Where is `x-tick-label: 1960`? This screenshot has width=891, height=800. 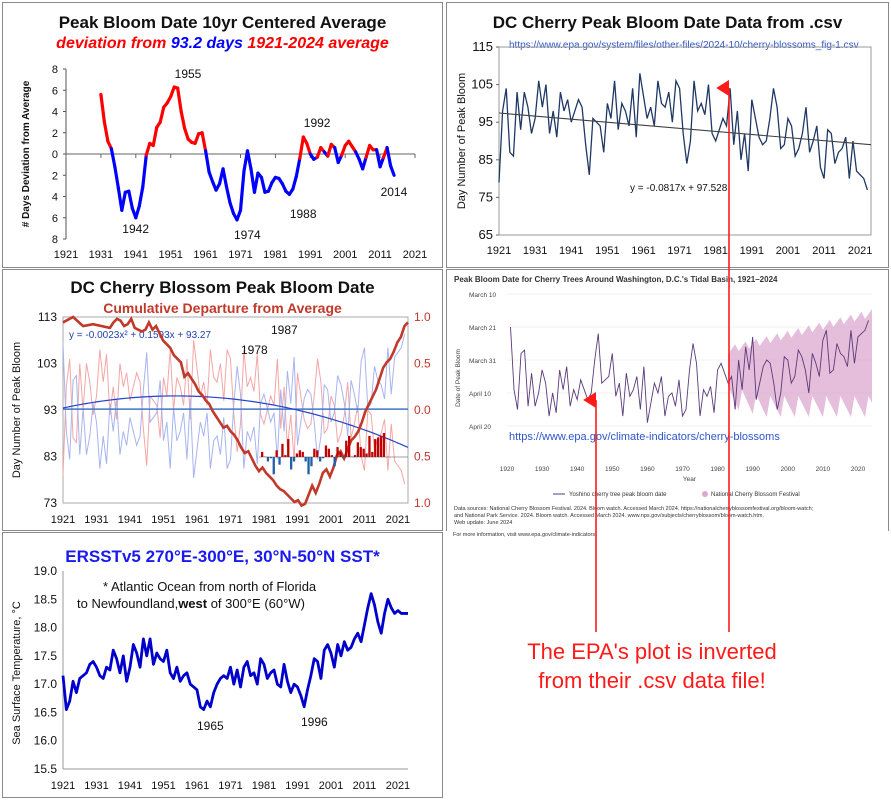
x-tick-label: 1960 is located at coordinates (647, 469).